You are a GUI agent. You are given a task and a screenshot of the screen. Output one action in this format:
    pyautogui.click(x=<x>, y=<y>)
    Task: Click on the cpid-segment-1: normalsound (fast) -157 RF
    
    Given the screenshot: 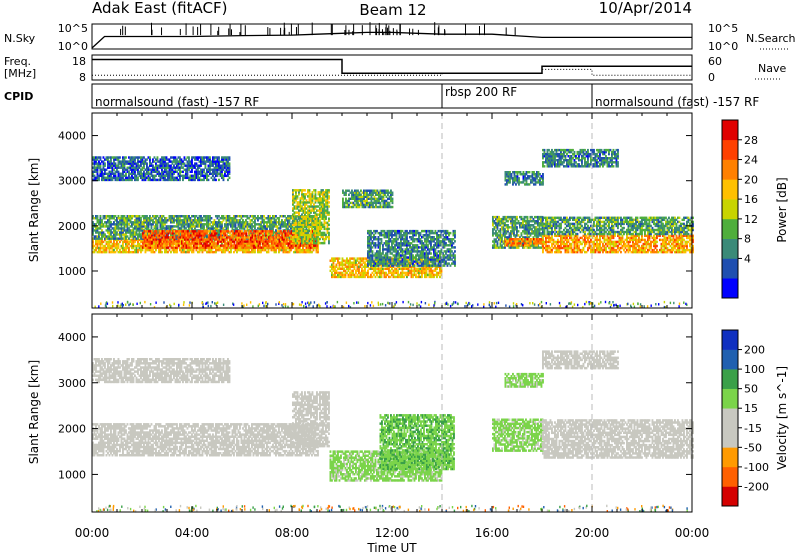 What is the action you would take?
    pyautogui.click(x=177, y=102)
    